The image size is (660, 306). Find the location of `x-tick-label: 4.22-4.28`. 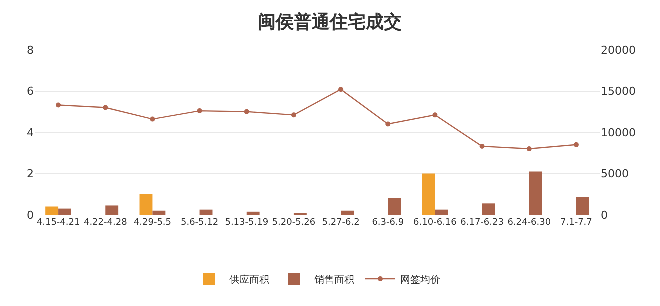

x-tick-label: 4.22-4.28 is located at coordinates (106, 223).